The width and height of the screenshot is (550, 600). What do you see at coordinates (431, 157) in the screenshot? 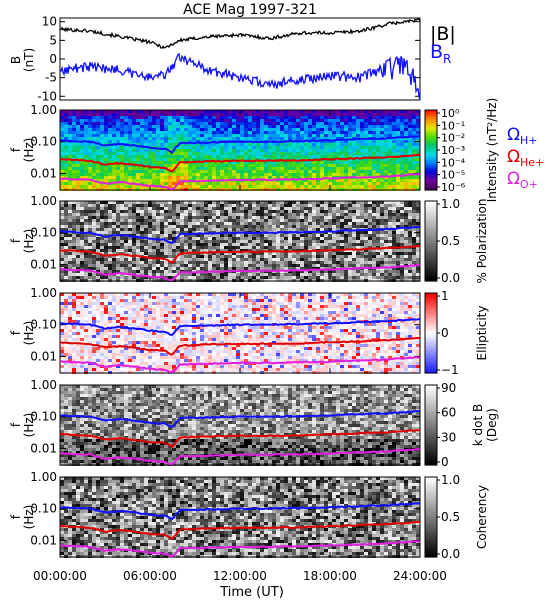
I see `colorbar-segment` at bounding box center [431, 157].